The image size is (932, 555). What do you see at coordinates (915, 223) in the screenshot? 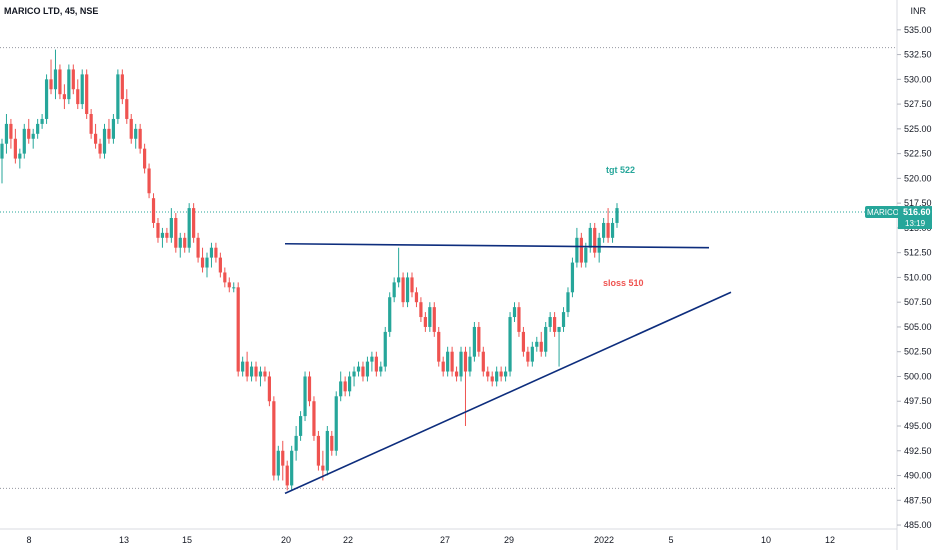
I see `price-tag-countdown: 13:19` at bounding box center [915, 223].